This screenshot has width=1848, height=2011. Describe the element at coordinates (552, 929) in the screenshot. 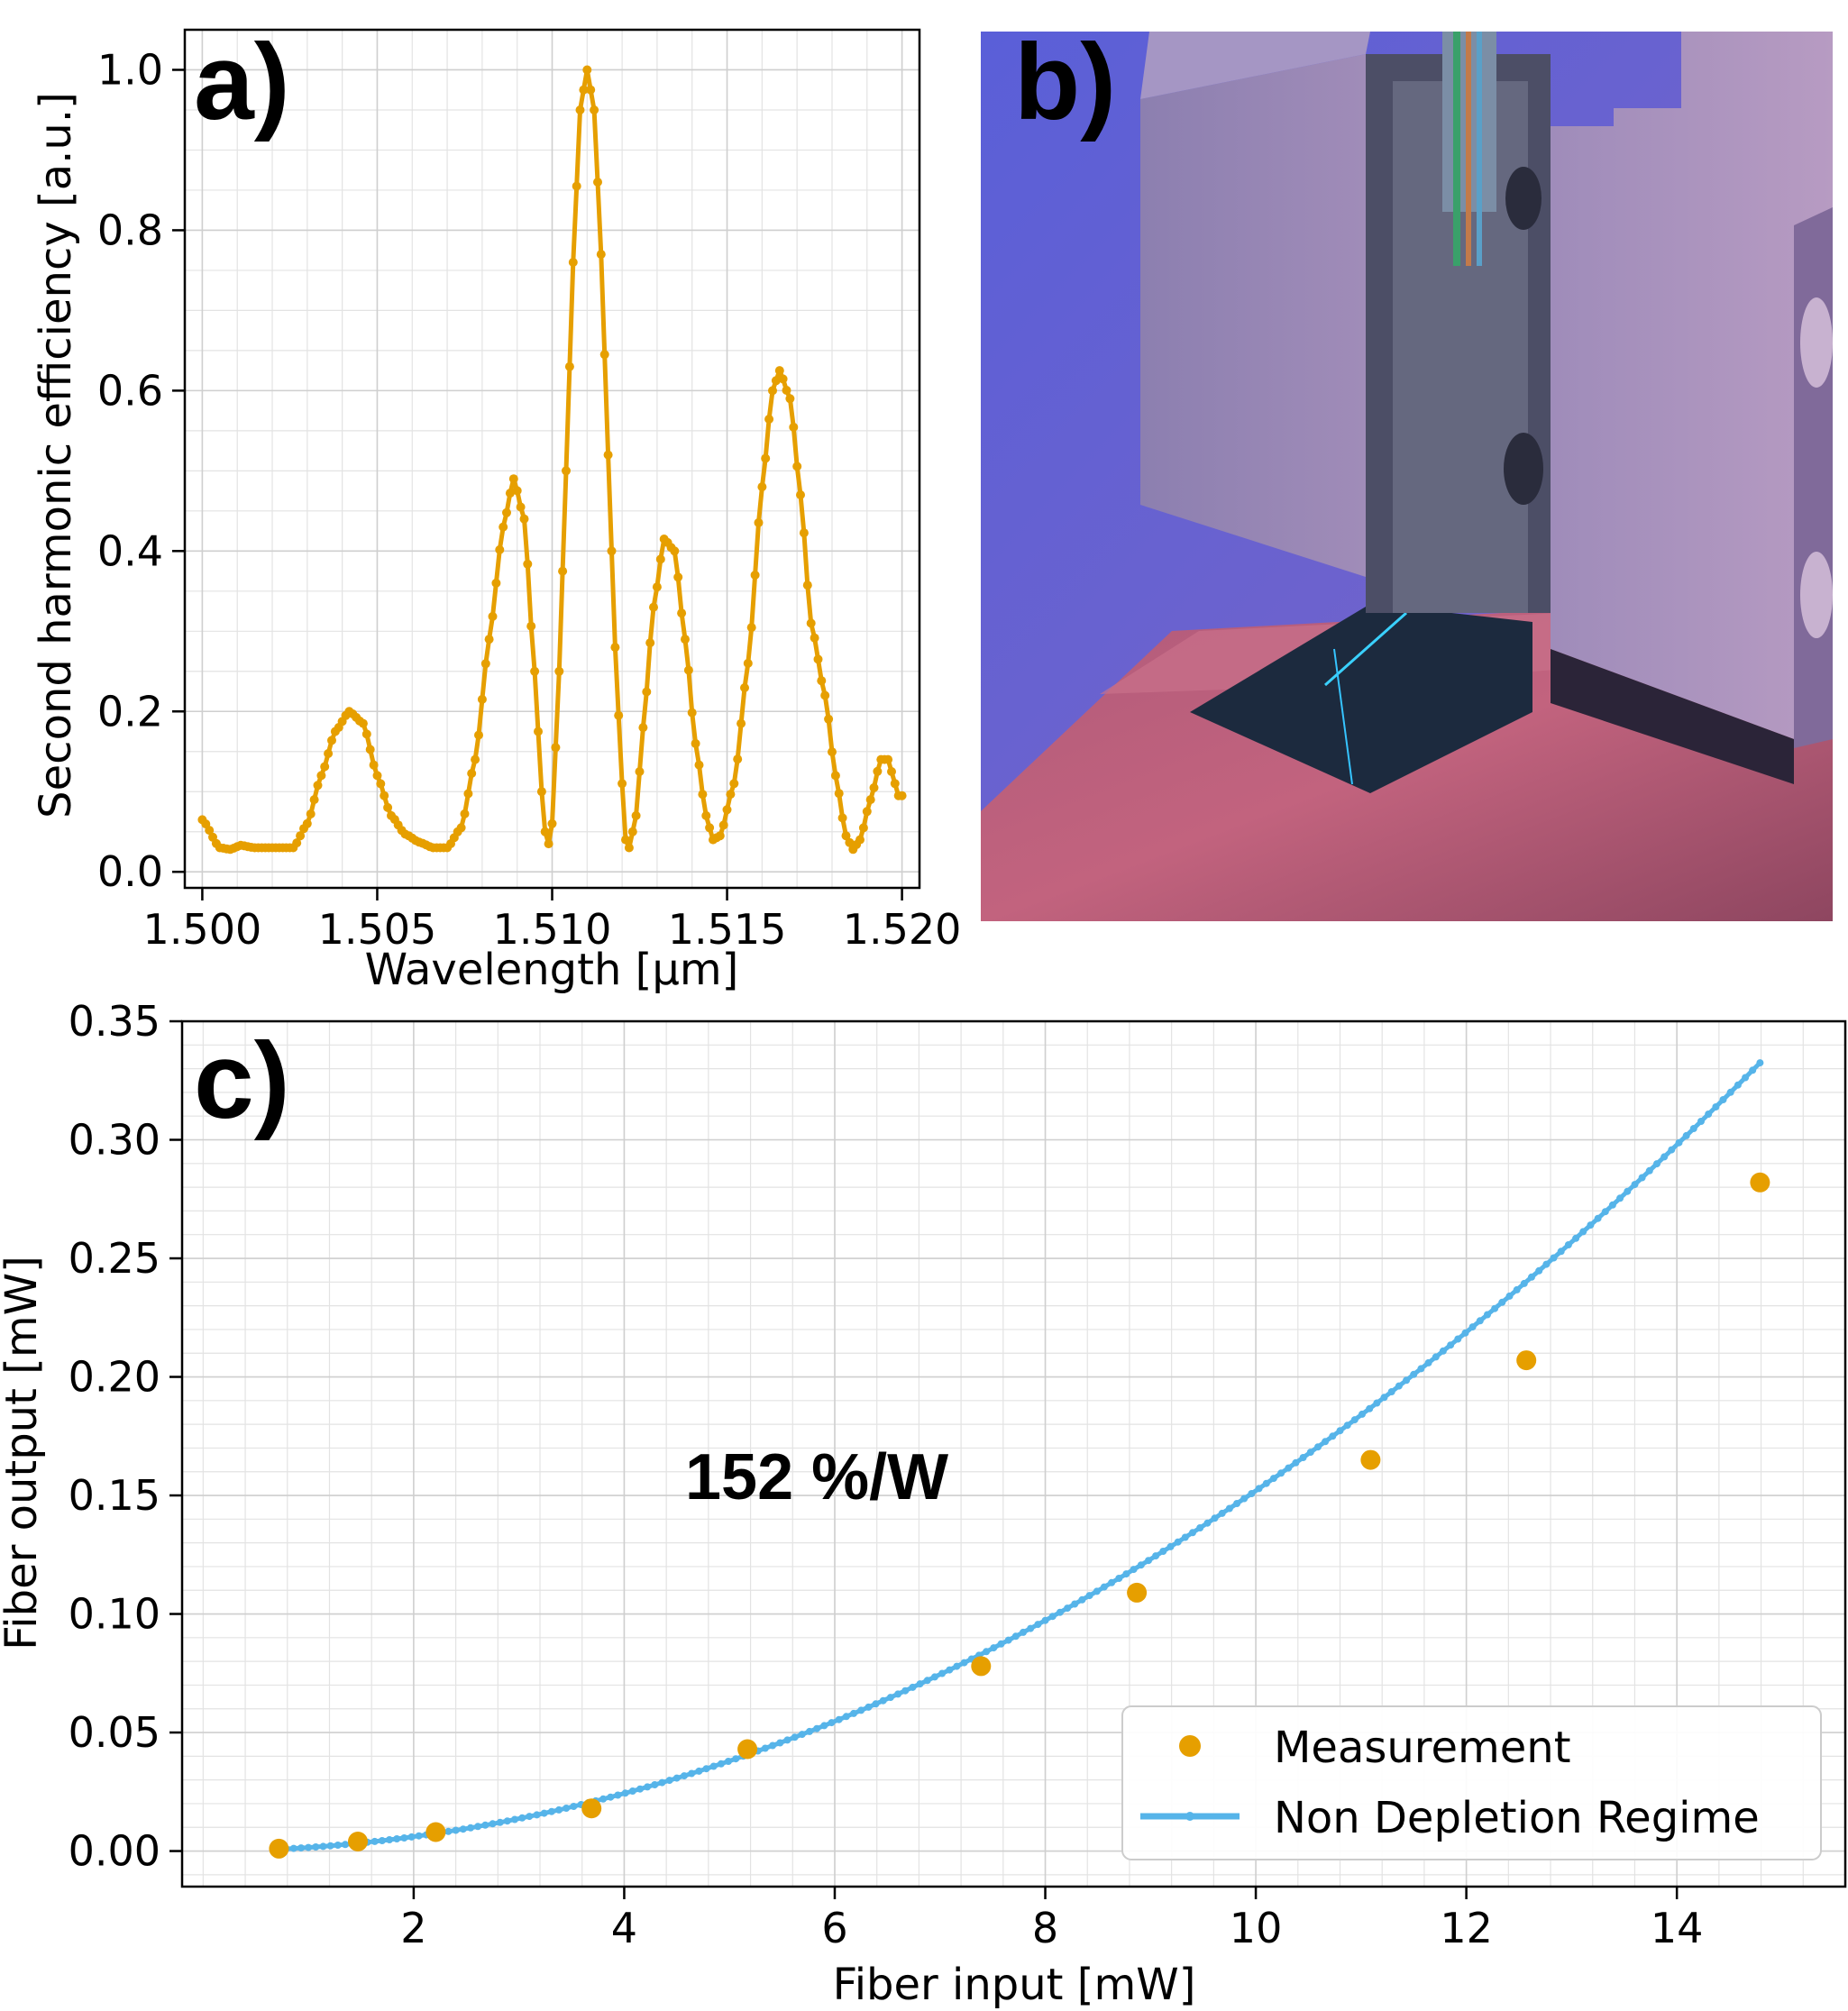

I see `panel-a-x-tick-label: 1.510` at that location.